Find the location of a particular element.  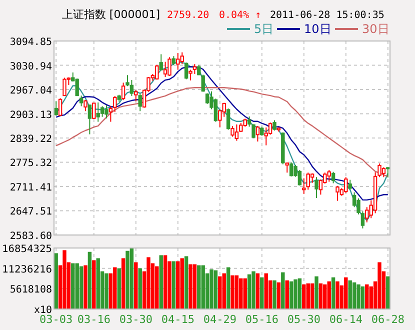

text: 2759.20 is located at coordinates (188, 15).